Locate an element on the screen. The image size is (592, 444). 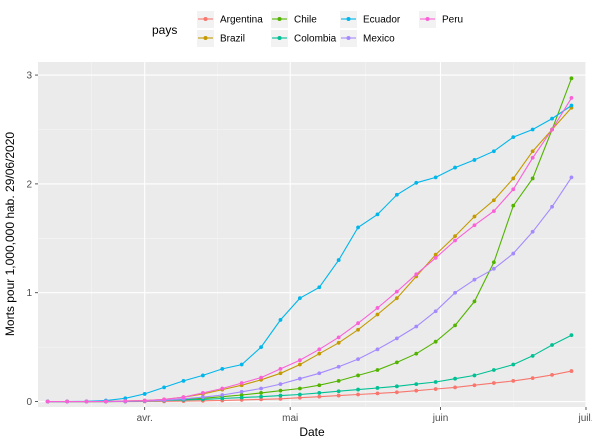
legend-label: Argentina is located at coordinates (241, 20).